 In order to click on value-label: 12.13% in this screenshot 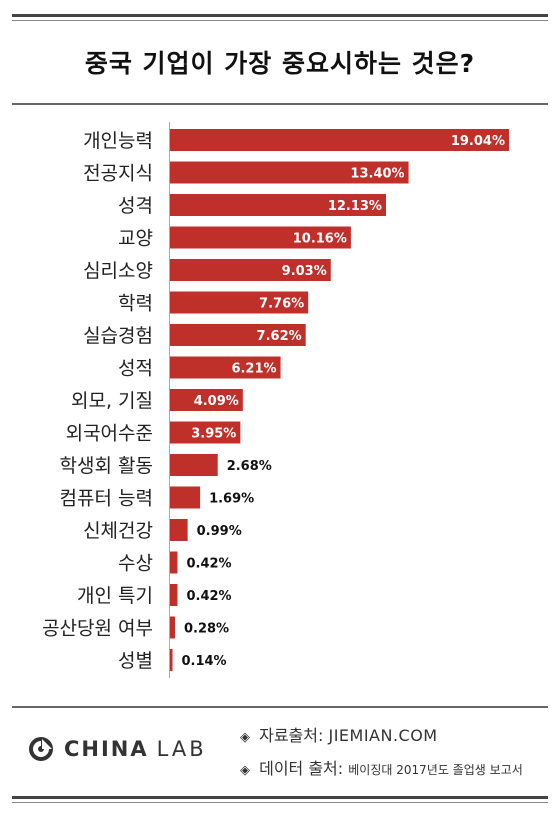, I will do `click(355, 206)`.